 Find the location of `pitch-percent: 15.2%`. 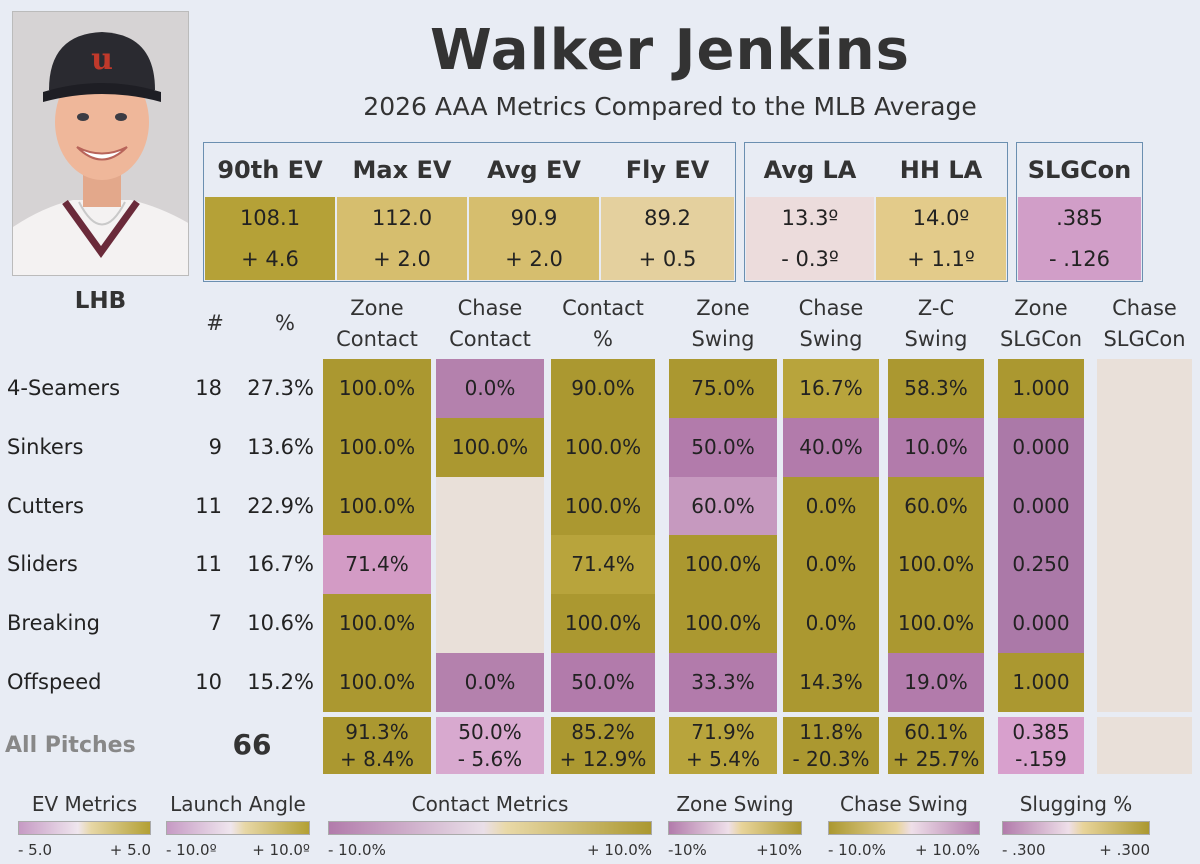

pitch-percent: 15.2% is located at coordinates (280, 682).